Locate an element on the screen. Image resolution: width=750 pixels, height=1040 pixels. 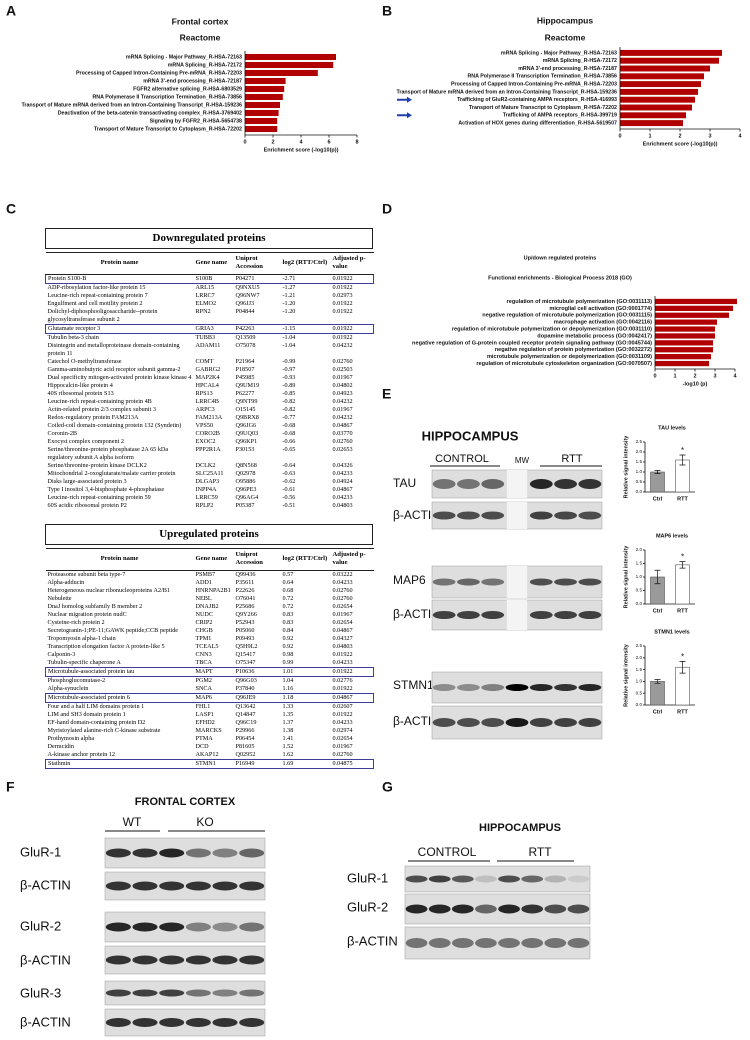
table-cell: PGM2 is located at coordinates (204, 680).